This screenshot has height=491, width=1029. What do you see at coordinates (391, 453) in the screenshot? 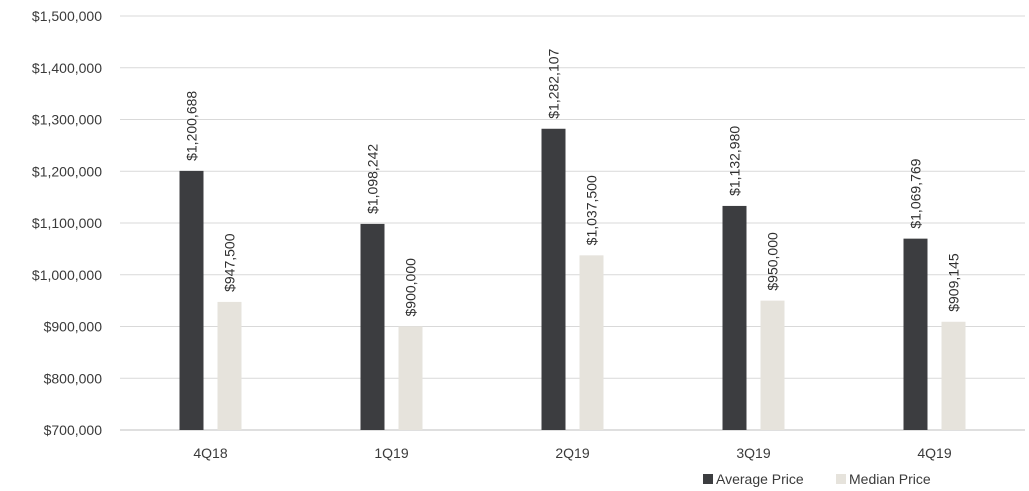
I see `x-tick-label: 1Q19` at bounding box center [391, 453].